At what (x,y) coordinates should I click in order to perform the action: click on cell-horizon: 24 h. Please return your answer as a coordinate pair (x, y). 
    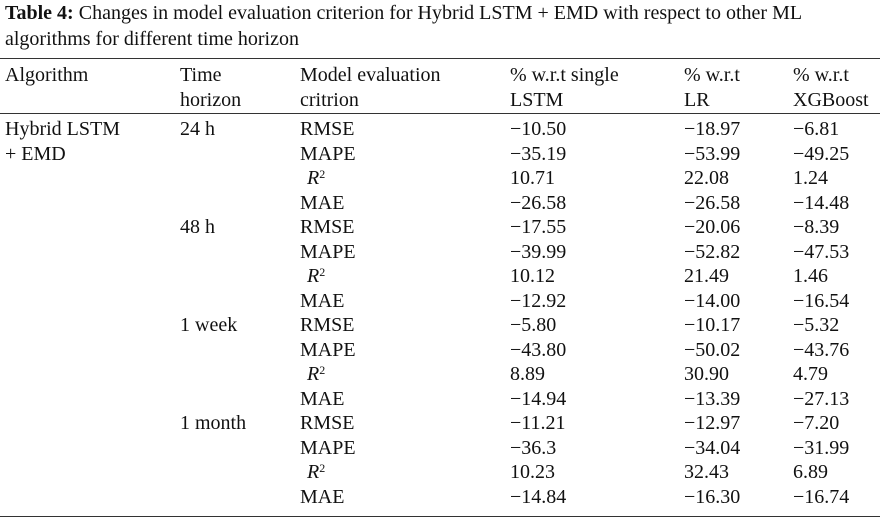
    Looking at the image, I should click on (197, 129).